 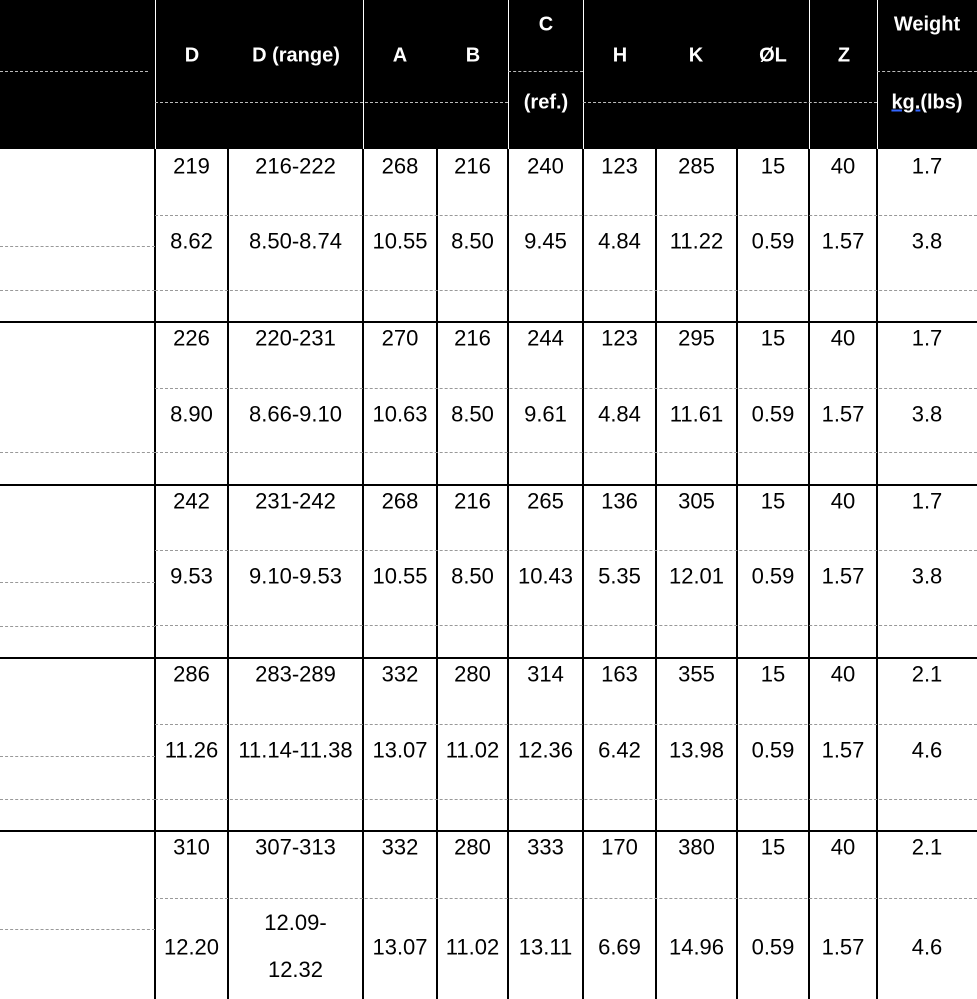 I want to click on imperial-value: 12.01, so click(x=696, y=576).